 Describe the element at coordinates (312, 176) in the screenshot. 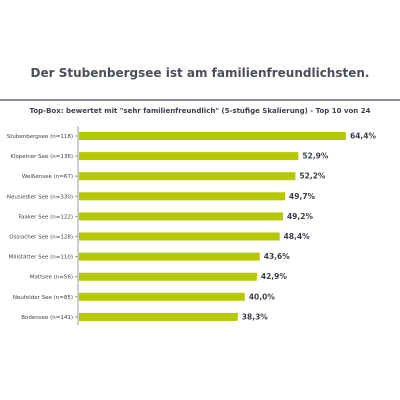

I see `value-label: 52,2%` at that location.